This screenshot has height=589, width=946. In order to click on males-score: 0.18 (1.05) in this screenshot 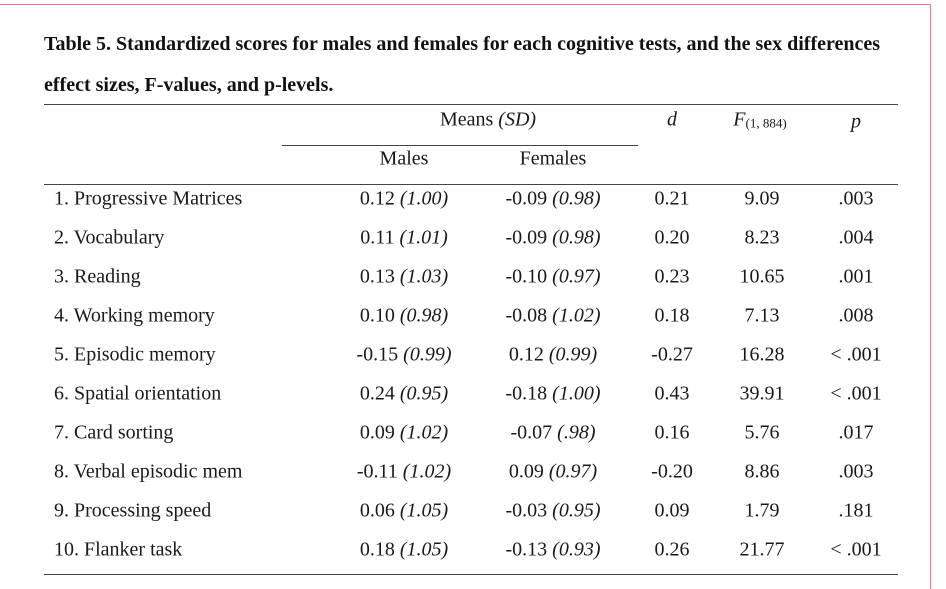, I will do `click(404, 550)`.